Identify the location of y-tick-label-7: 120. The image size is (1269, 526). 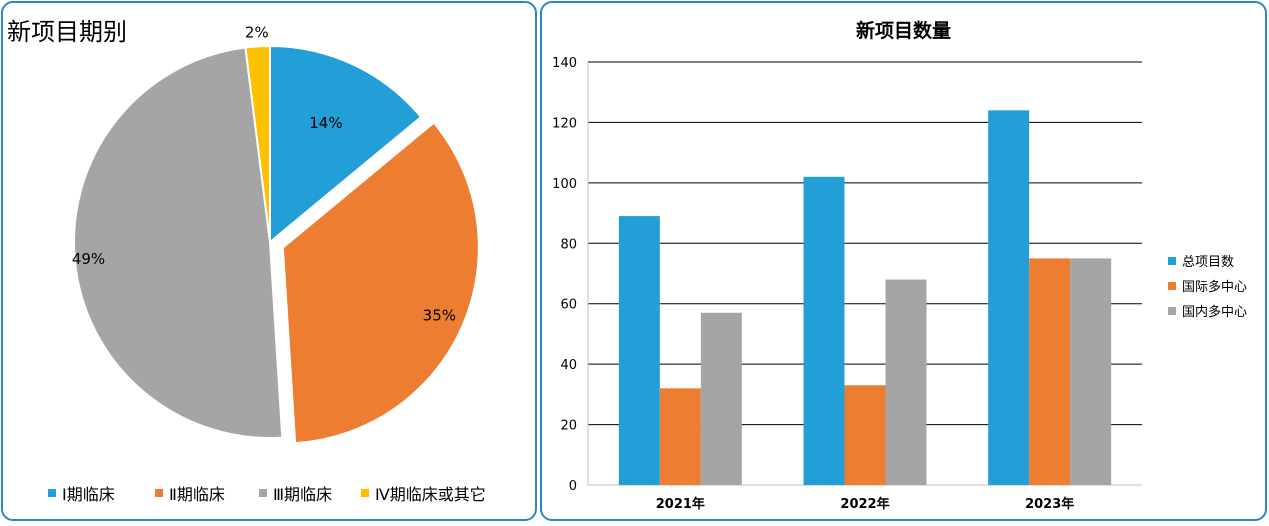
(564, 123).